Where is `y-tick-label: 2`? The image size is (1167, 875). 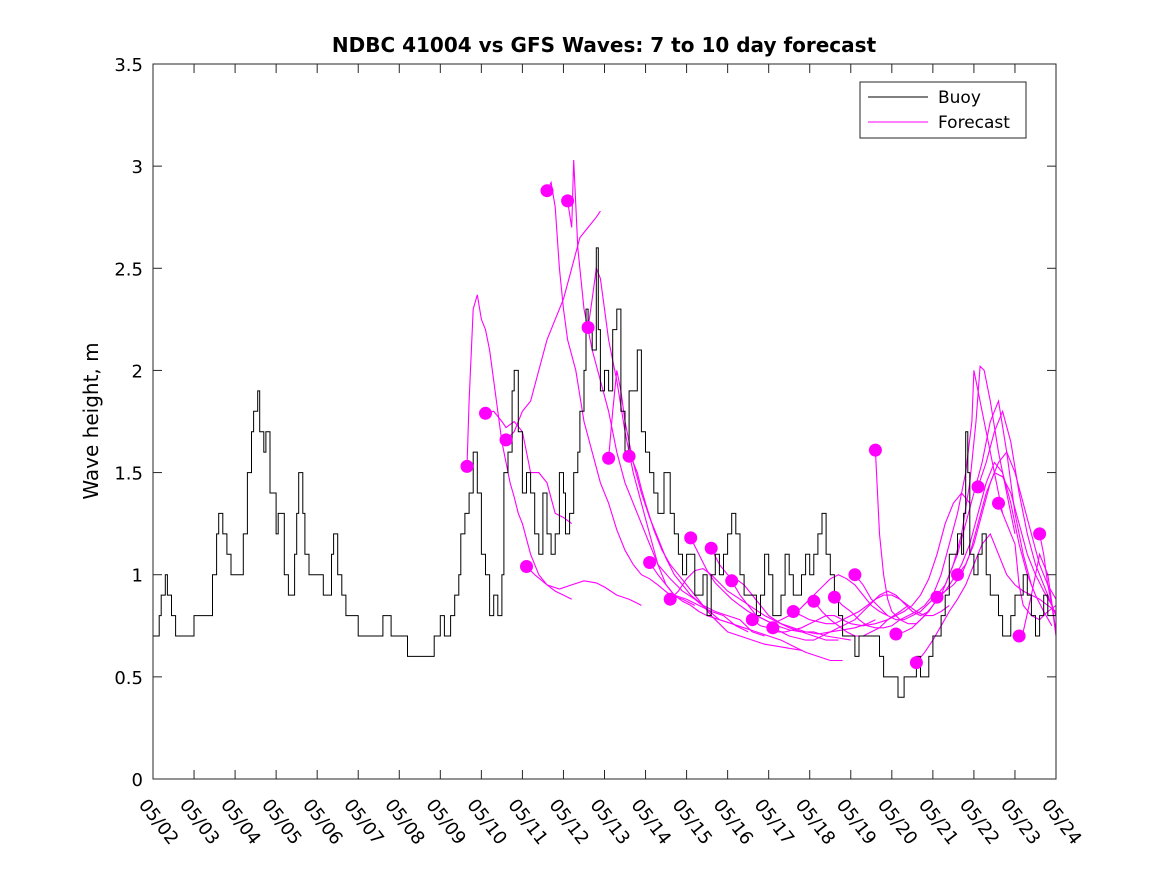
y-tick-label: 2 is located at coordinates (137, 371).